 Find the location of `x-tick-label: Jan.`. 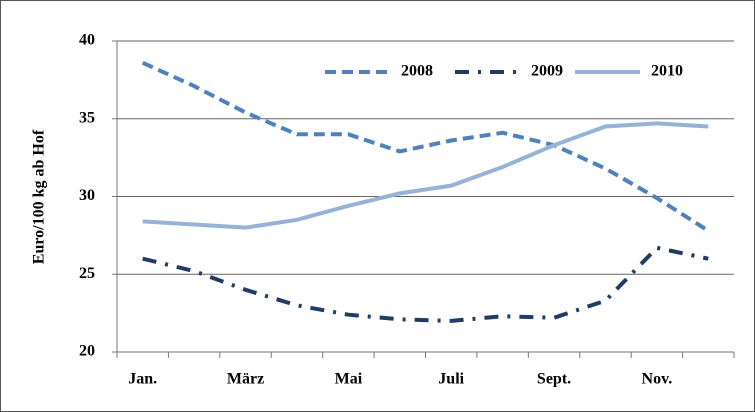

x-tick-label: Jan. is located at coordinates (142, 379).